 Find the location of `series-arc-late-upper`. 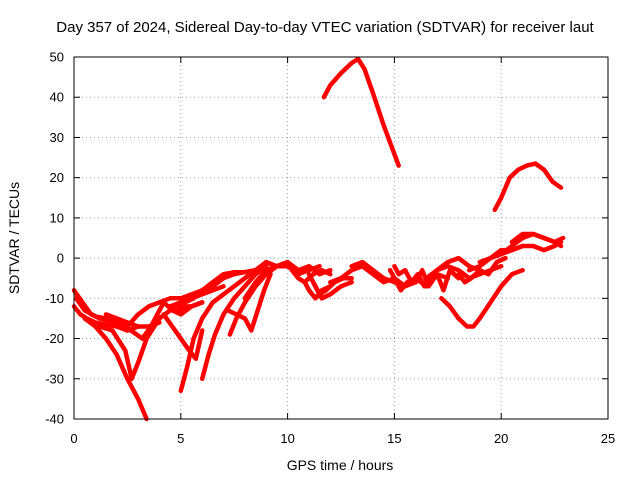

series-arc-late-upper is located at coordinates (528, 187).